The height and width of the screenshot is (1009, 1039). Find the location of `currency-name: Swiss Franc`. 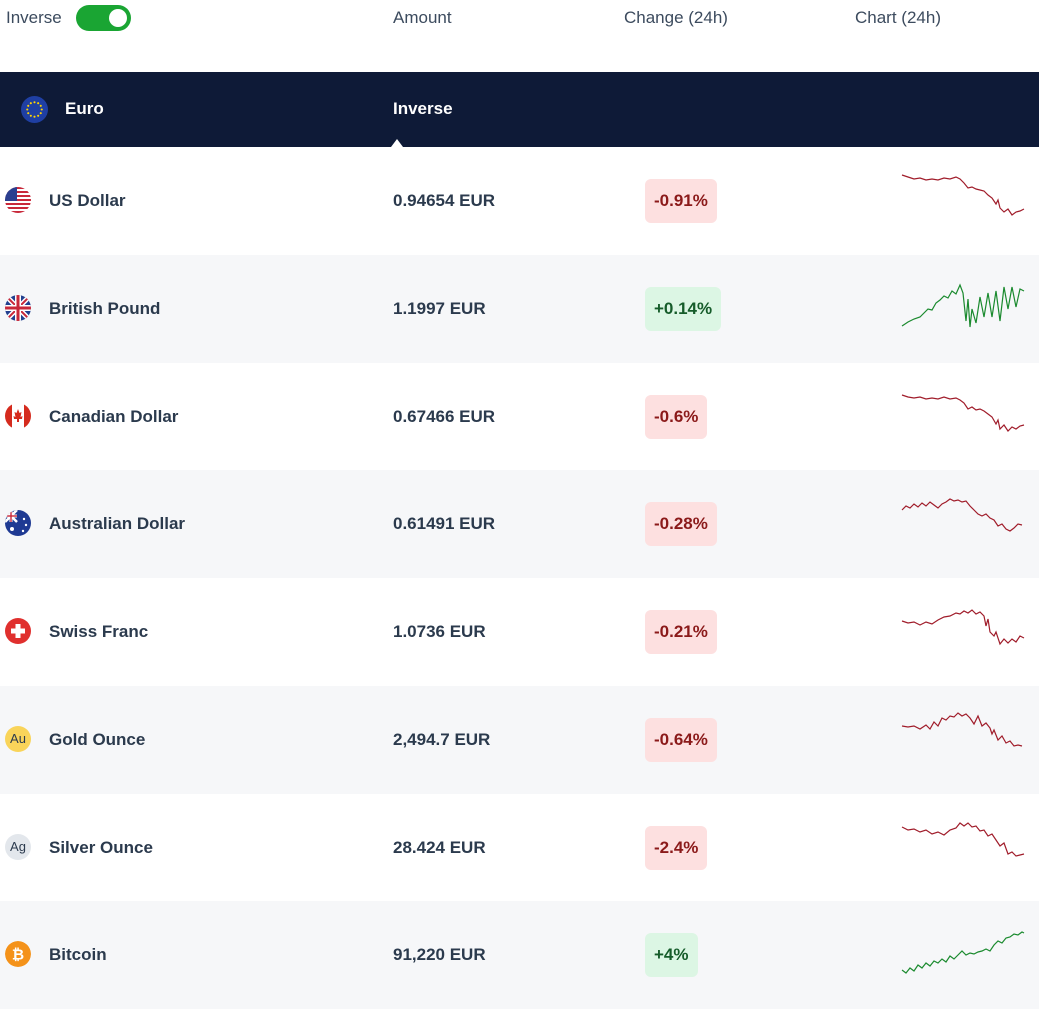

currency-name: Swiss Franc is located at coordinates (99, 631).